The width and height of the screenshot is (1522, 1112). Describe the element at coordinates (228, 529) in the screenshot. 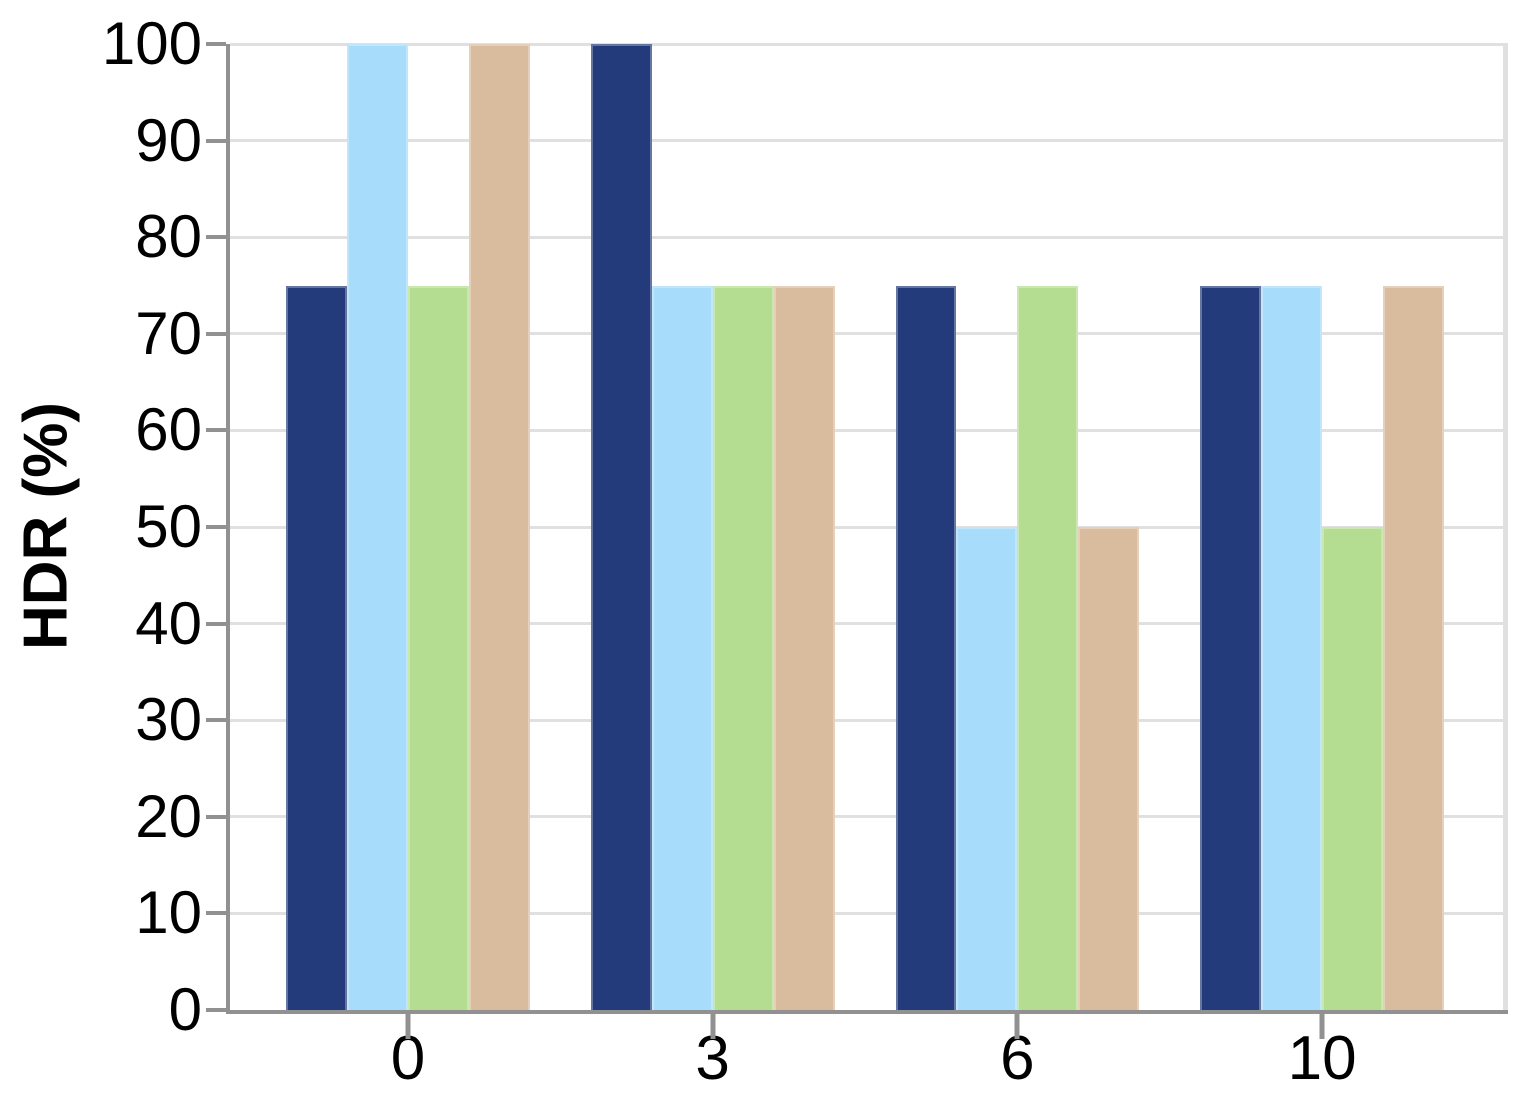

I see `y-axis-spine` at that location.